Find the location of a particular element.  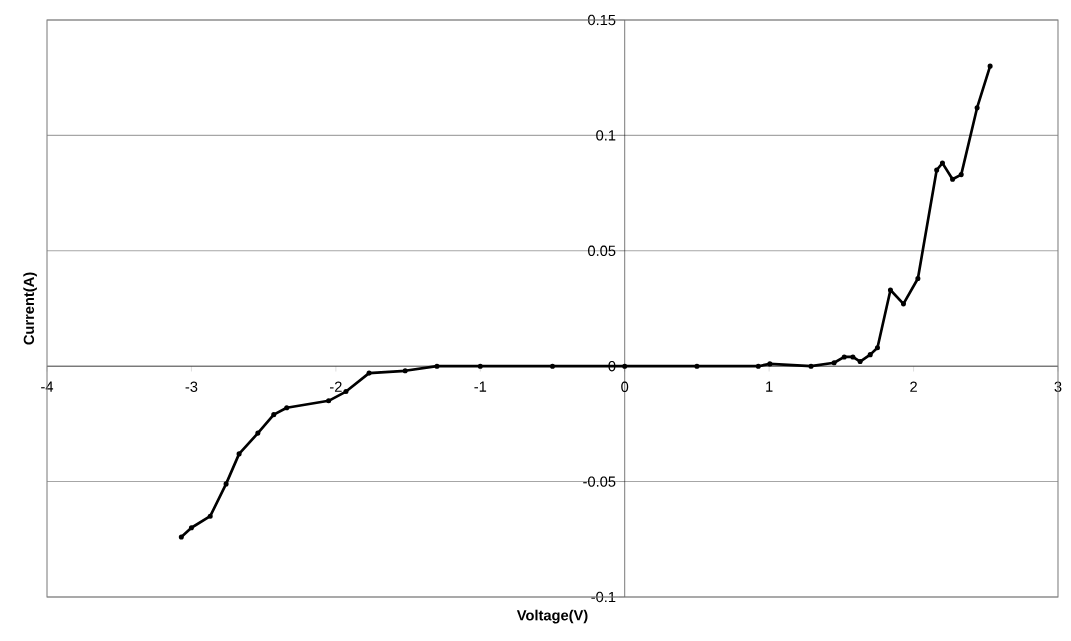

x-tick-label: 0 is located at coordinates (625, 386).